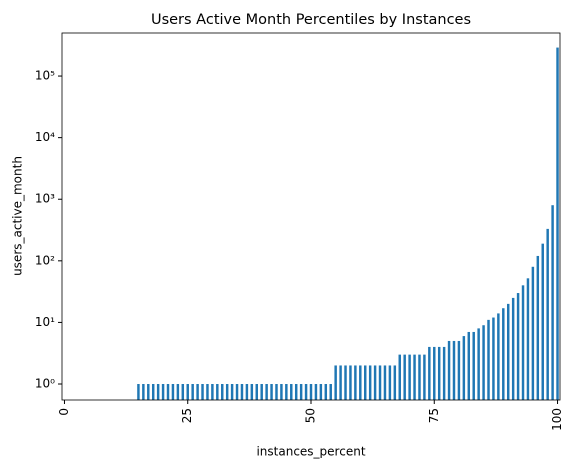 Image resolution: width=575 pixels, height=471 pixels. What do you see at coordinates (45, 260) in the screenshot?
I see `y-tick-label: 10²` at bounding box center [45, 260].